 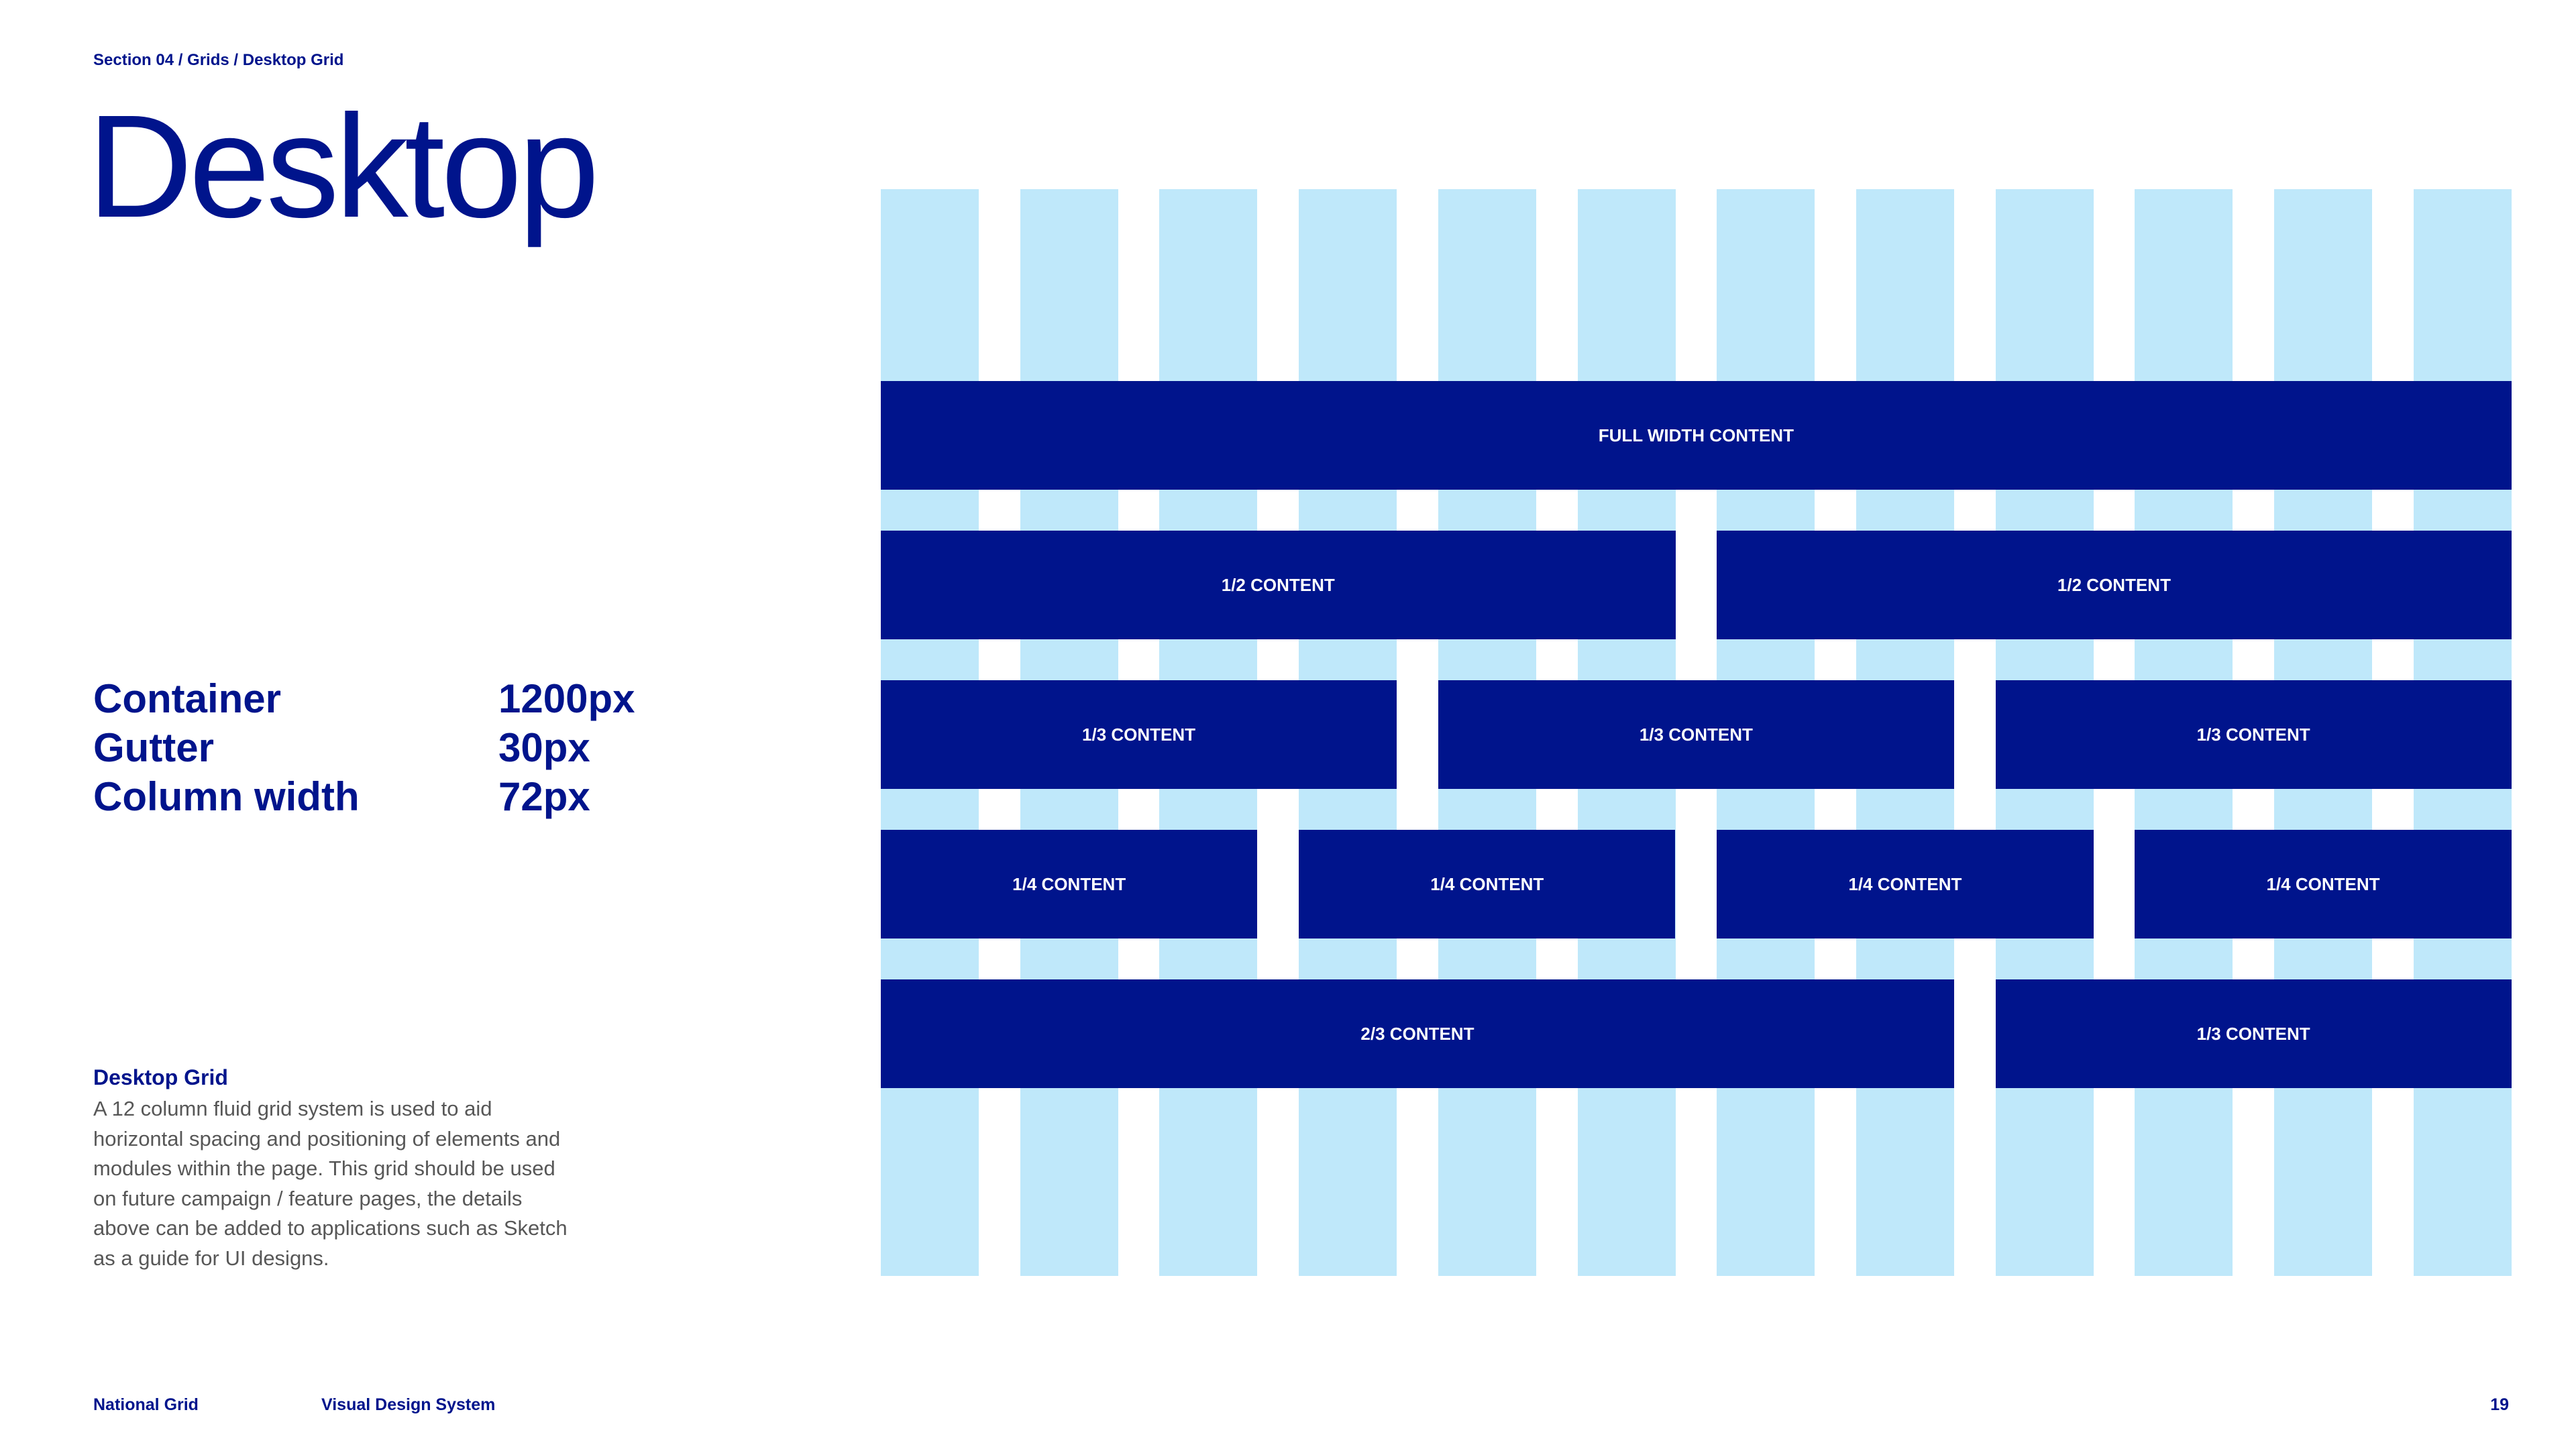 I want to click on footer-brand: National Grid, so click(x=146, y=1404).